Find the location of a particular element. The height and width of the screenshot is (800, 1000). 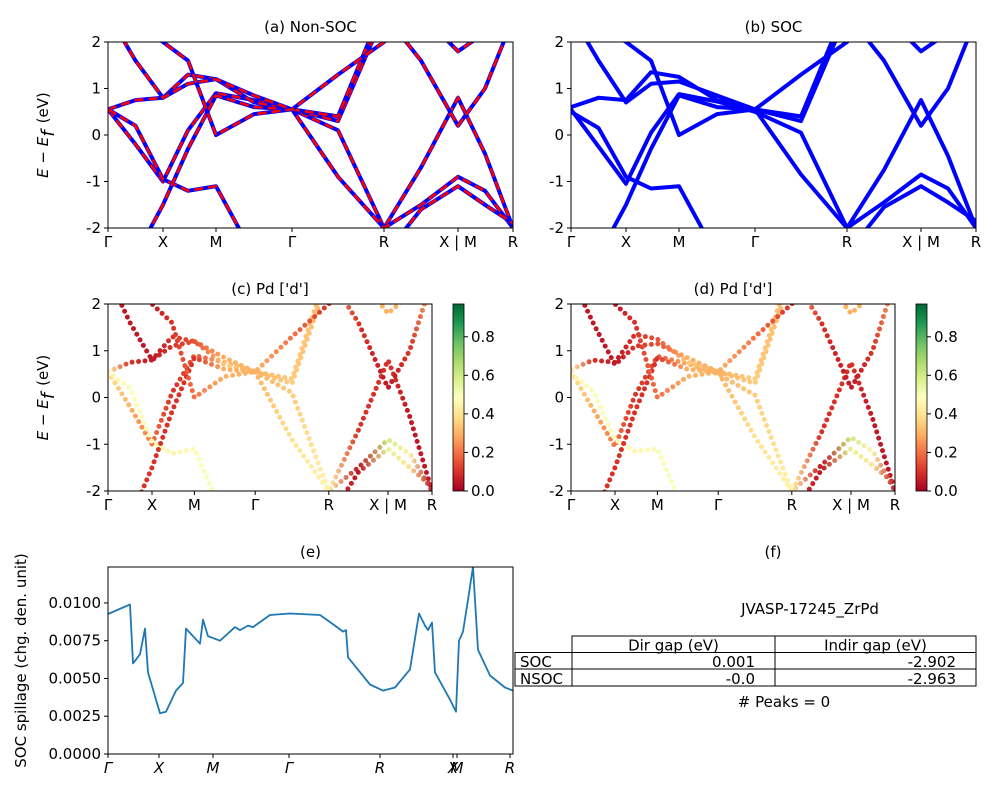

spillage-line is located at coordinates (310, 641).